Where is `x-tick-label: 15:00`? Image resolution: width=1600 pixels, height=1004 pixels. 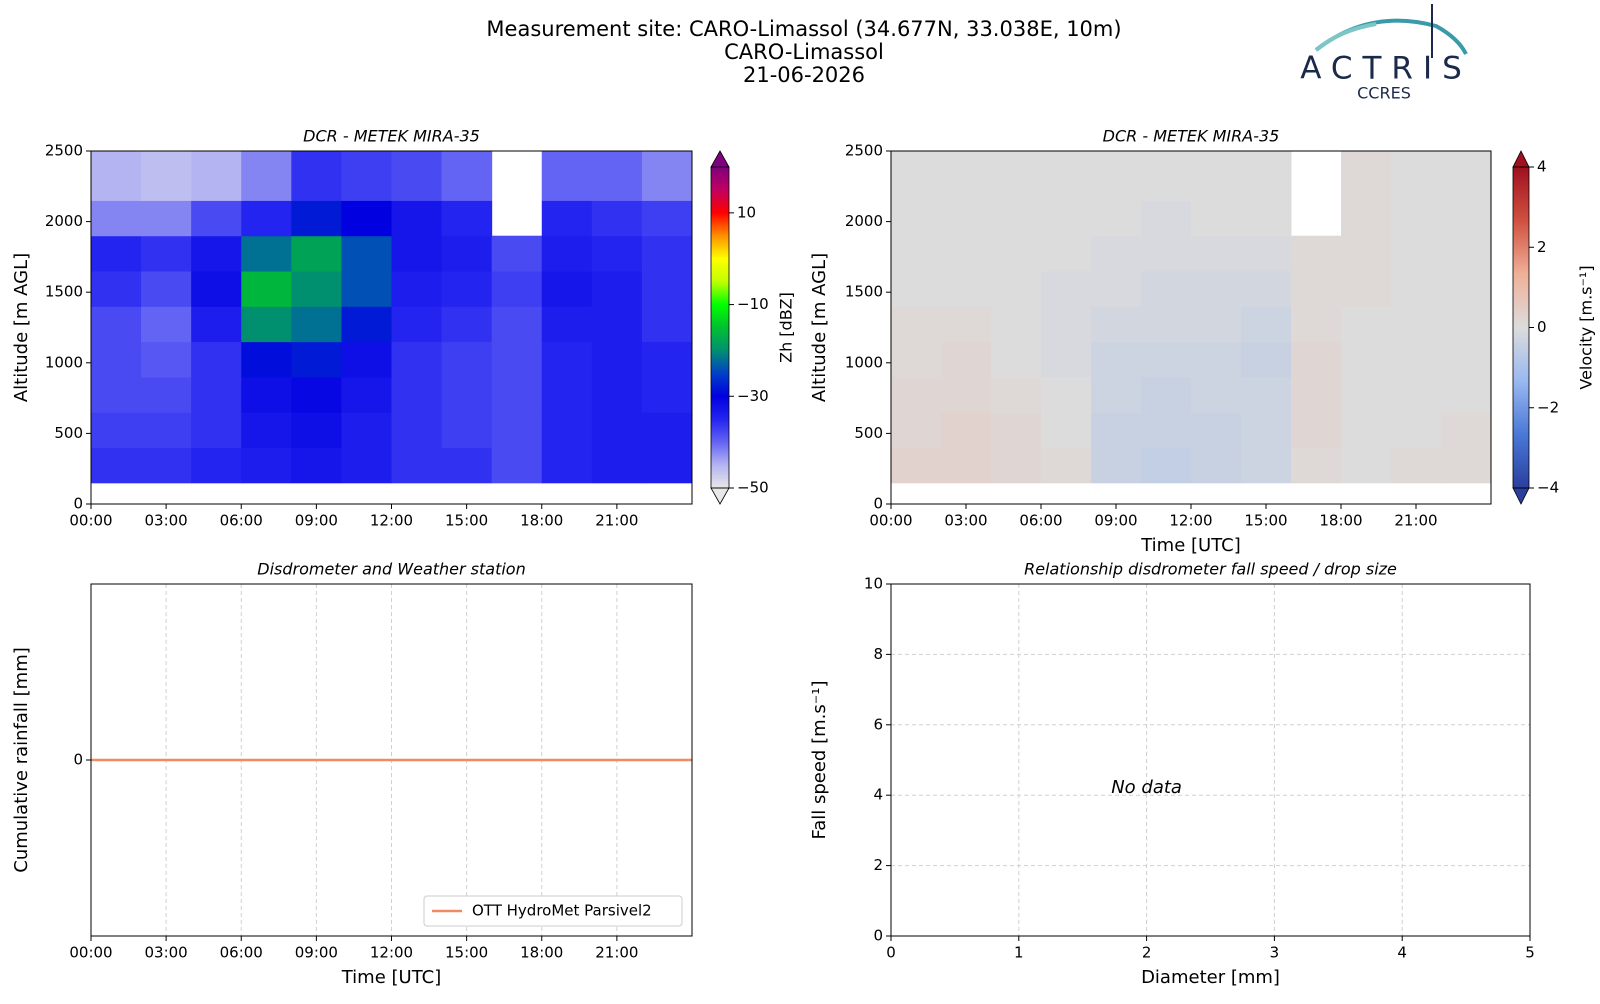 x-tick-label: 15:00 is located at coordinates (466, 521).